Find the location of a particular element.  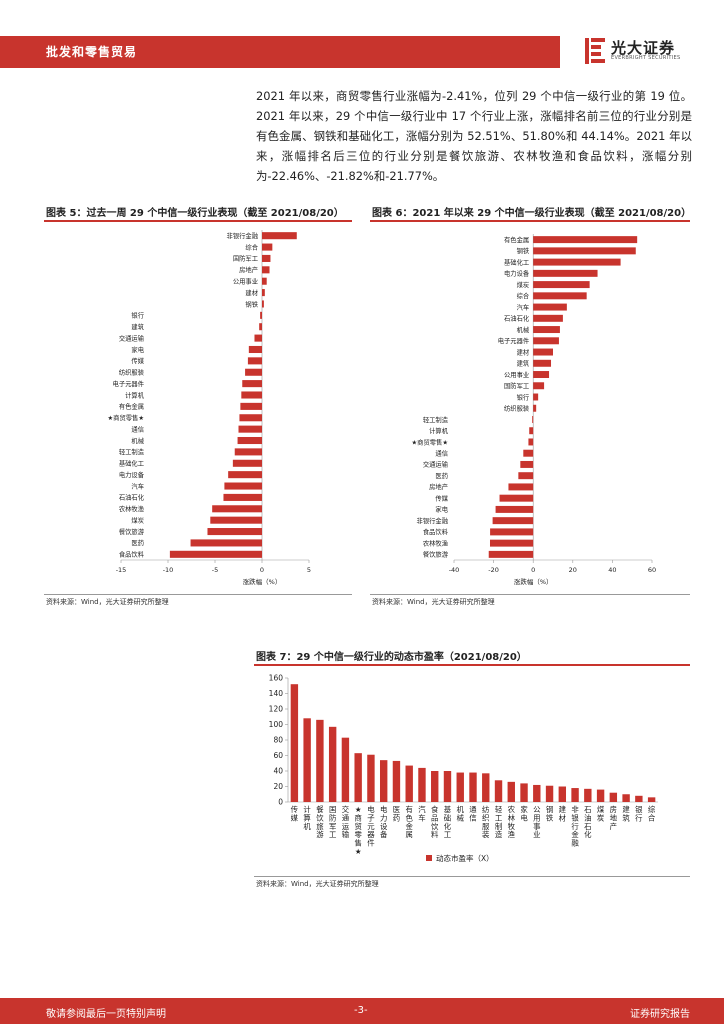

fig7-category-label: ★商贸零售★ is located at coordinates (358, 830).